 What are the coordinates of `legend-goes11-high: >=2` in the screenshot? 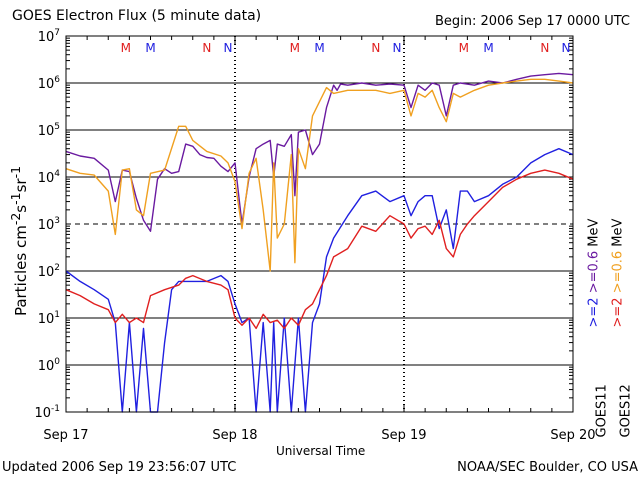 It's located at (594, 312).